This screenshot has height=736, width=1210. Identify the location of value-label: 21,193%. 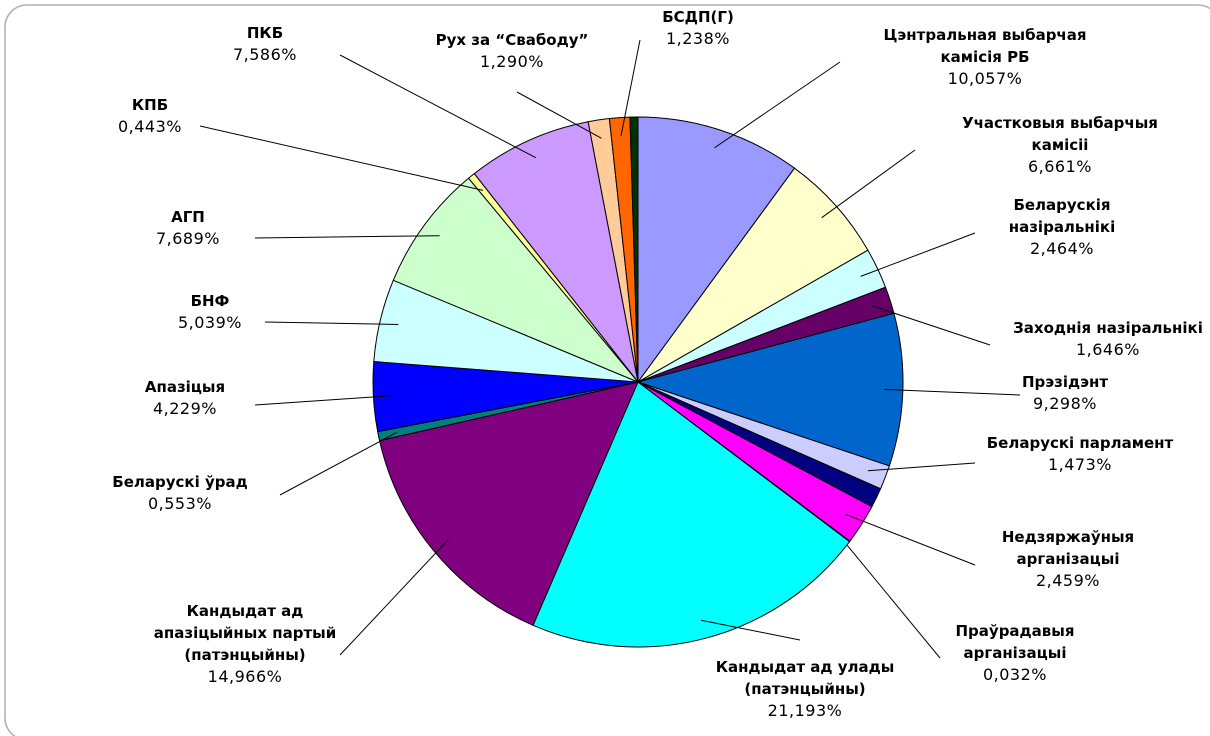
(805, 710).